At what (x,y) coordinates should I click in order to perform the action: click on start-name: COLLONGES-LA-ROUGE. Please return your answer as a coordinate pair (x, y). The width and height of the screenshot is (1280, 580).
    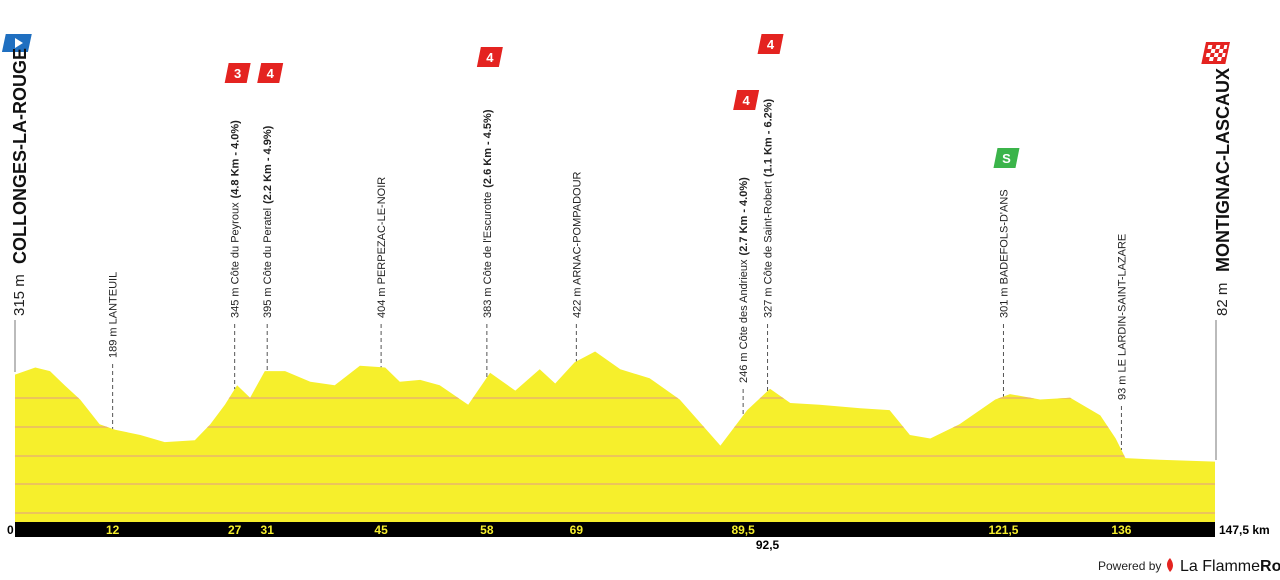
    Looking at the image, I should click on (20, 156).